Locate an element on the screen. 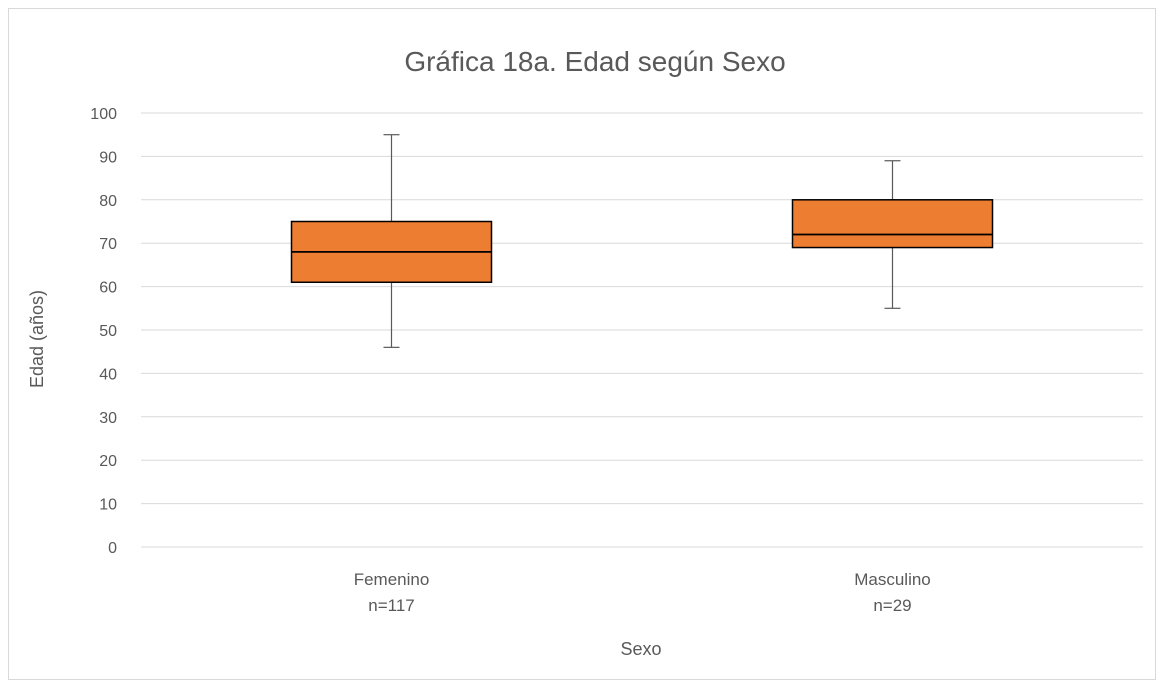 The width and height of the screenshot is (1162, 687). y-tick-label: 90 is located at coordinates (108, 157).